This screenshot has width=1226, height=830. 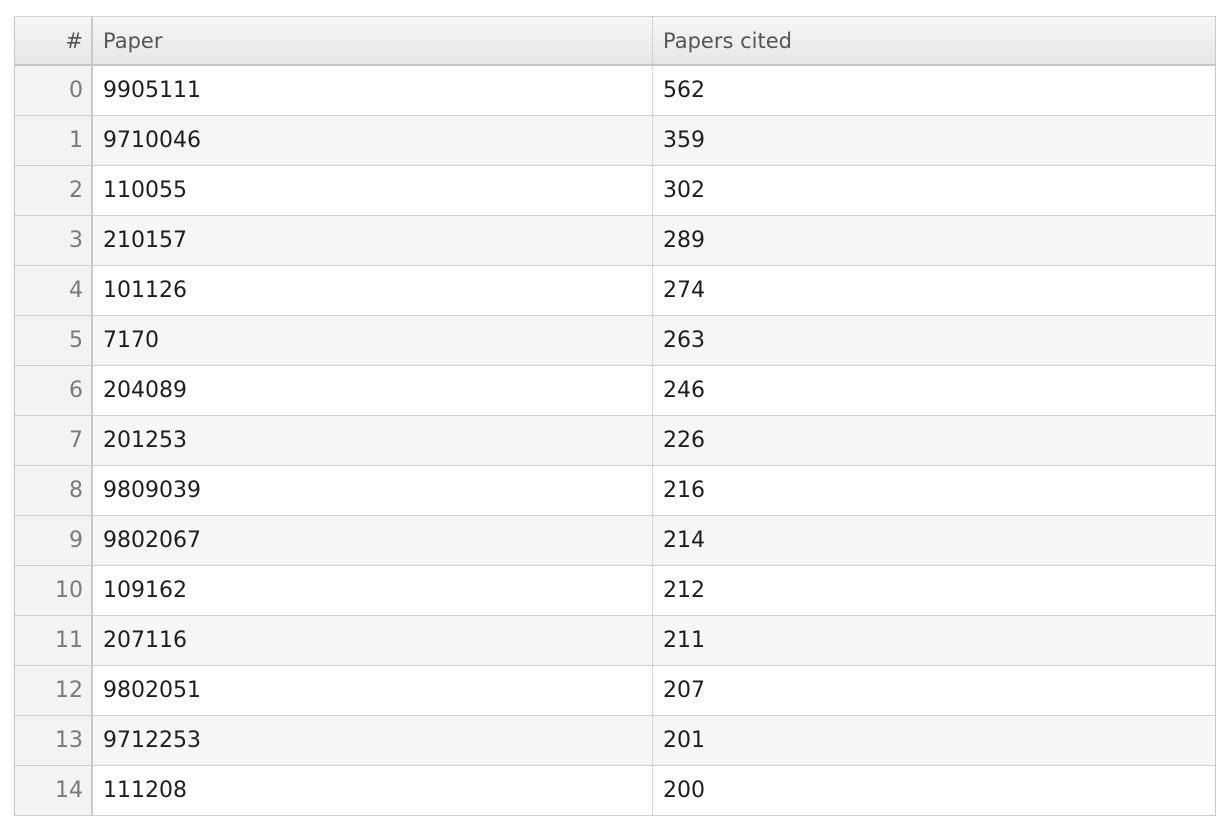 I want to click on row-index-cell: 3, so click(x=54, y=240).